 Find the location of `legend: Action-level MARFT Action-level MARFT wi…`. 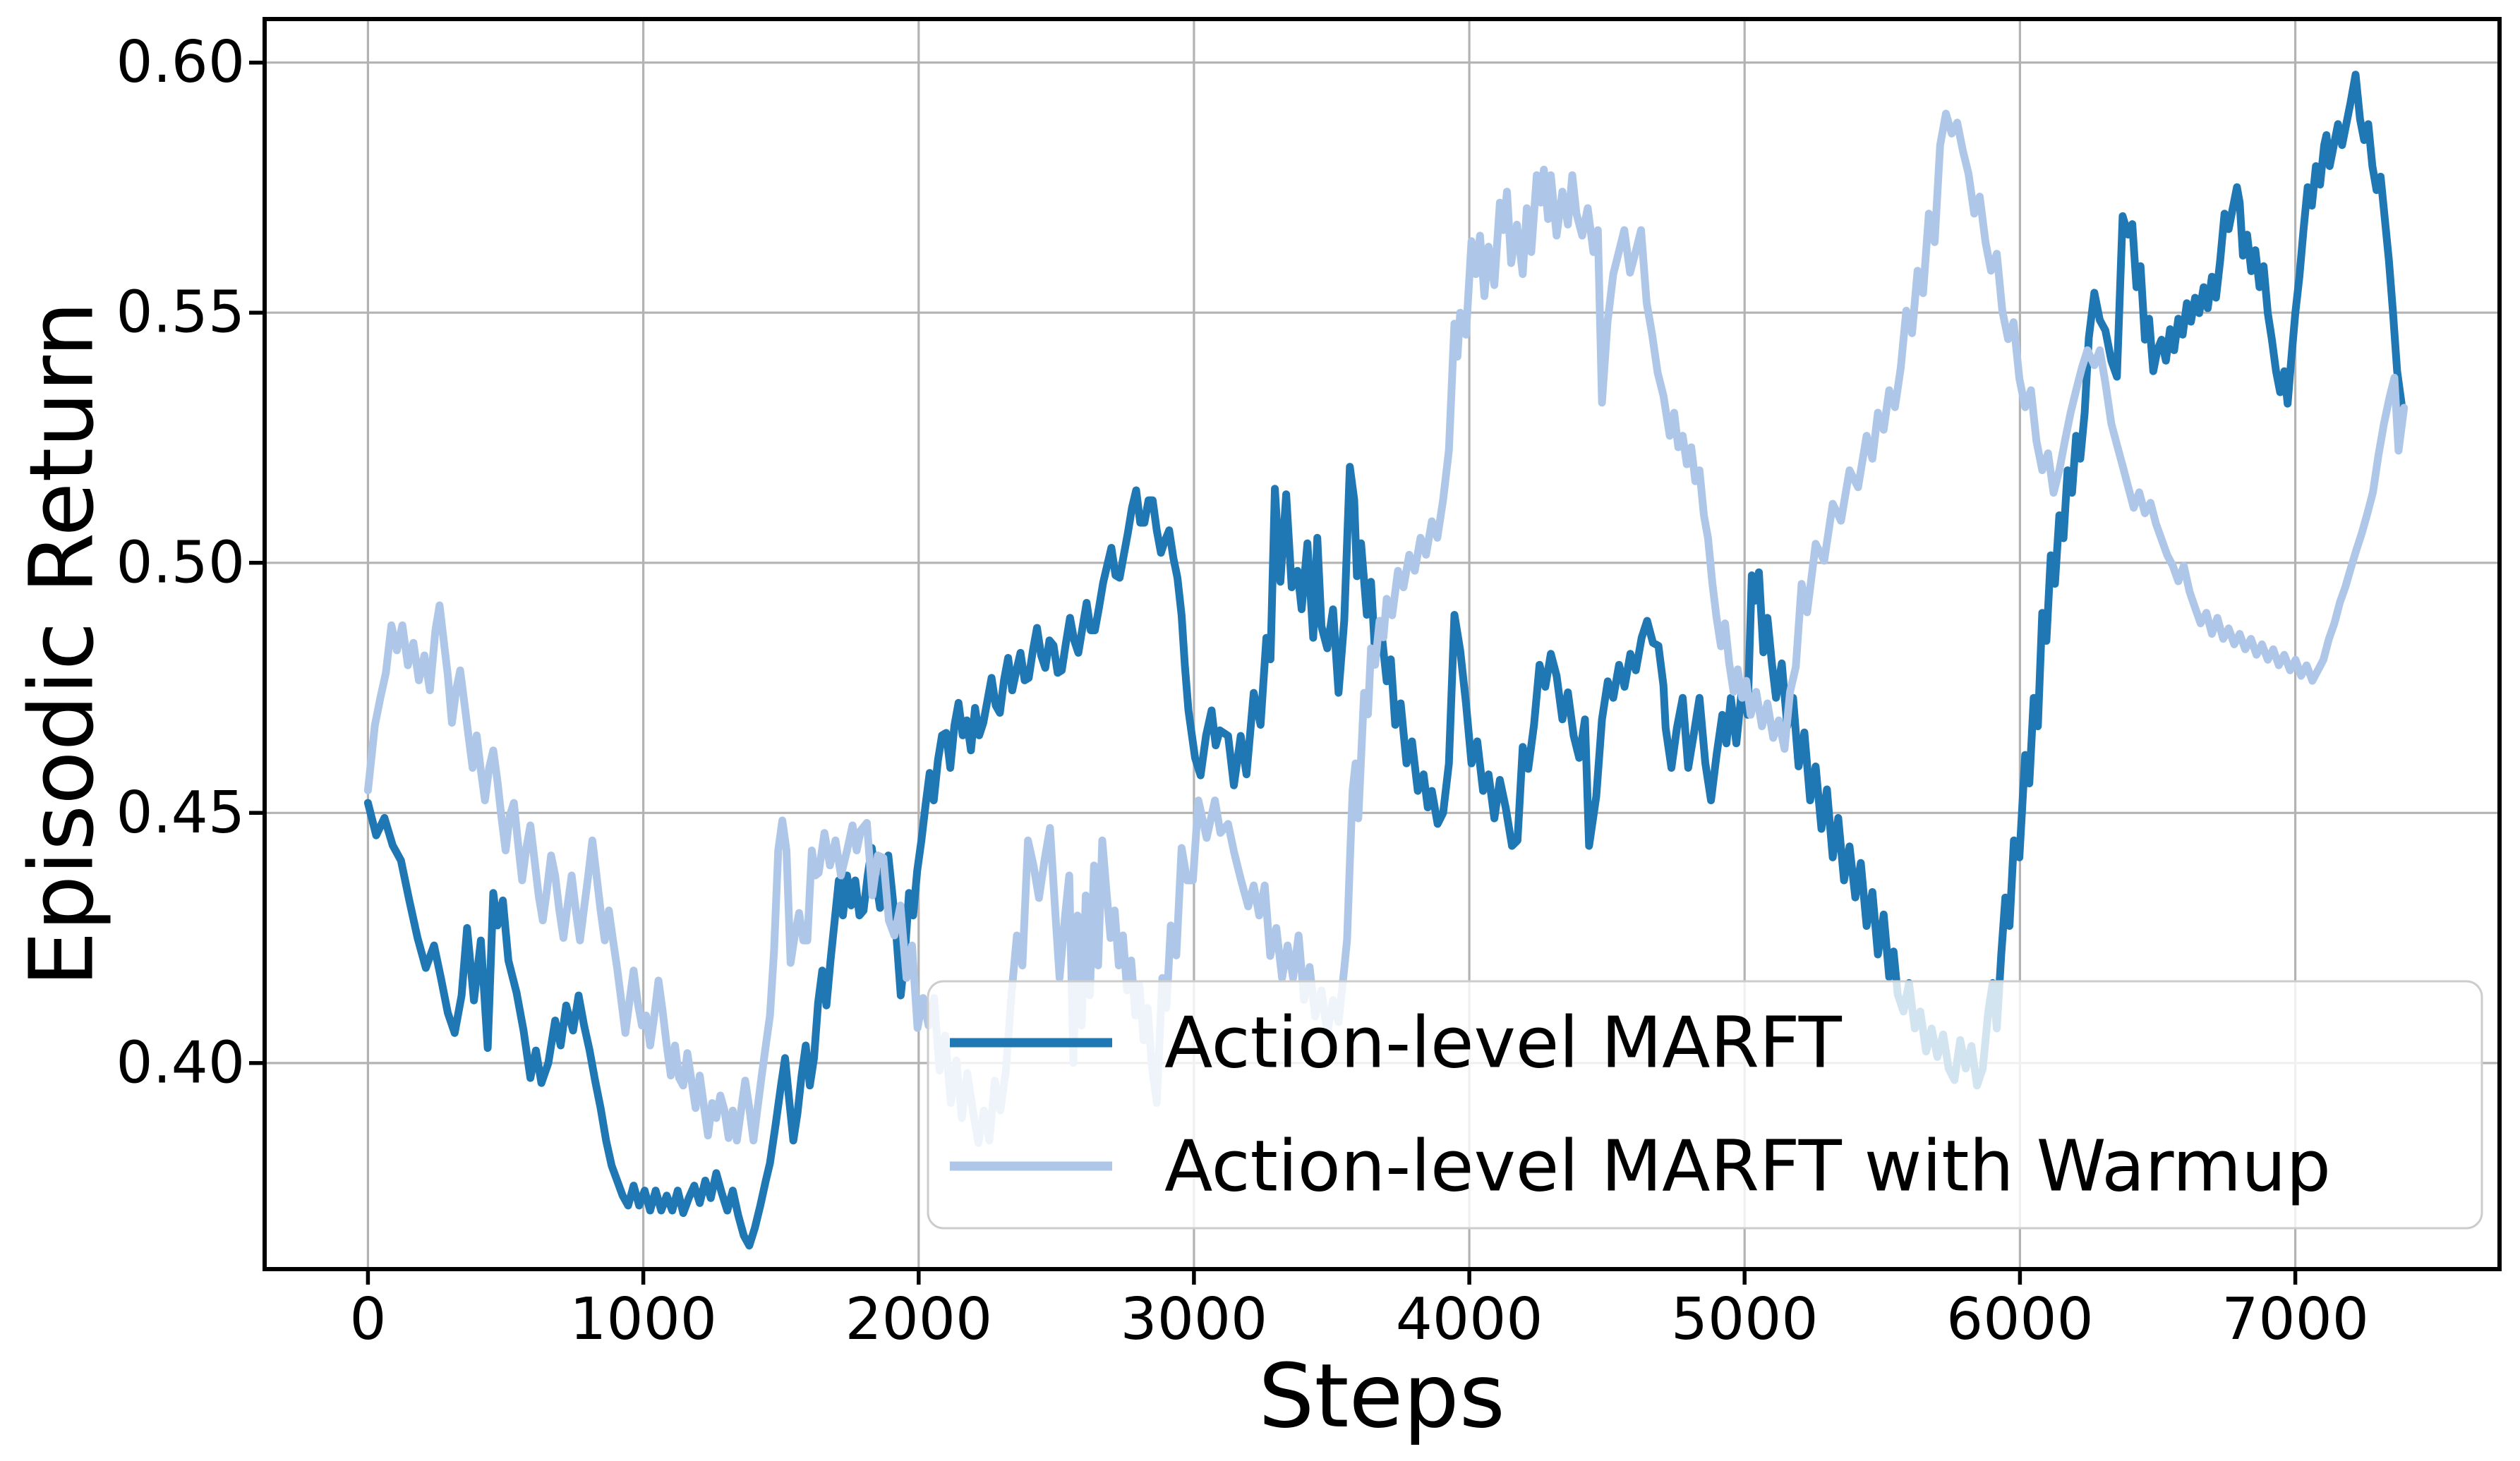

legend: Action-level MARFT Action-level MARFT wi… is located at coordinates (1705, 1105).